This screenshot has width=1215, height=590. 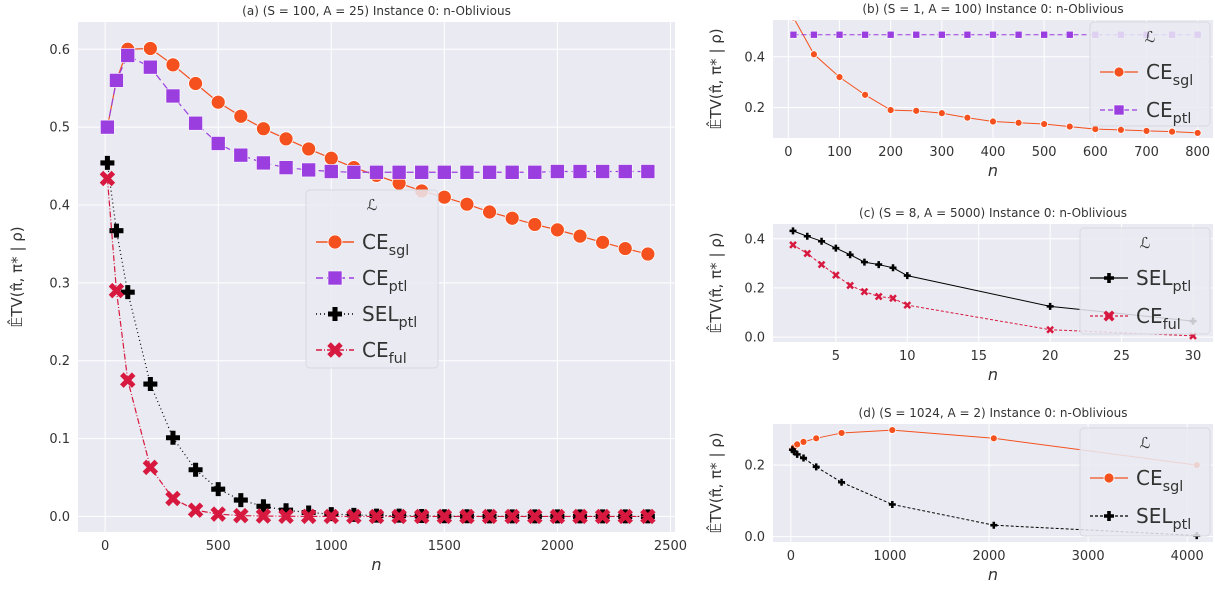 I want to click on legend-label: SELptl, so click(x=1163, y=518).